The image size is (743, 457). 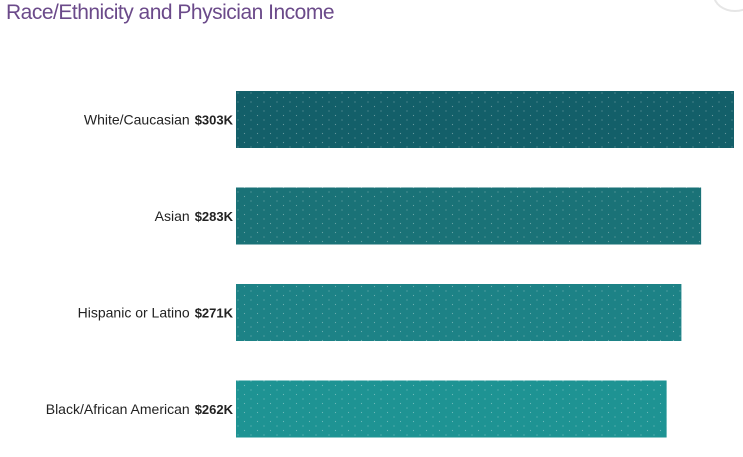 I want to click on value-label-1: $283K, so click(x=214, y=216).